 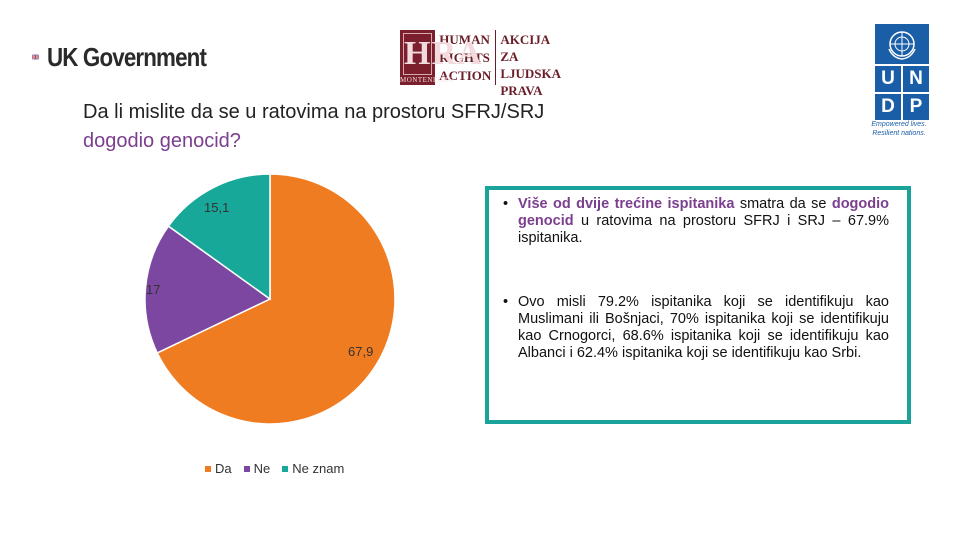 What do you see at coordinates (127, 56) in the screenshot?
I see `uk-government-text: UK Government` at bounding box center [127, 56].